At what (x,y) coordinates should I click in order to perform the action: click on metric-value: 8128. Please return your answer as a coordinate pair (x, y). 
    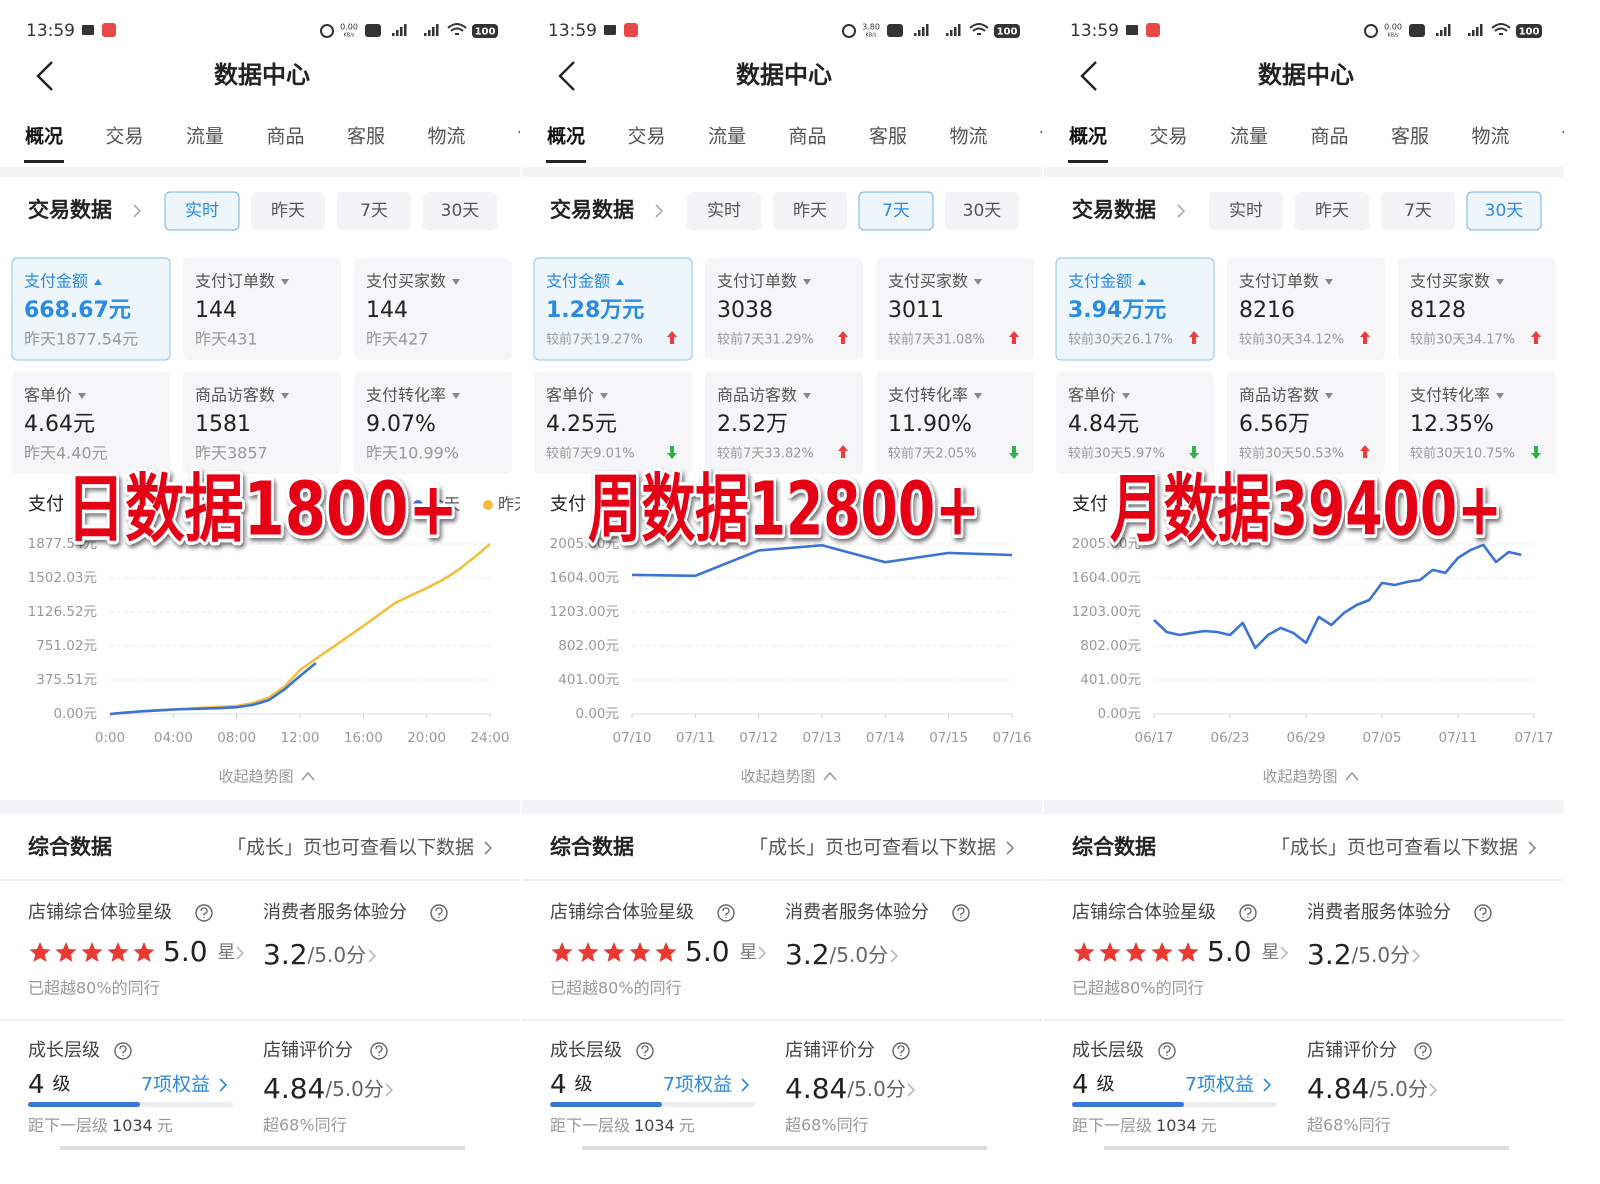
    Looking at the image, I should click on (1438, 310).